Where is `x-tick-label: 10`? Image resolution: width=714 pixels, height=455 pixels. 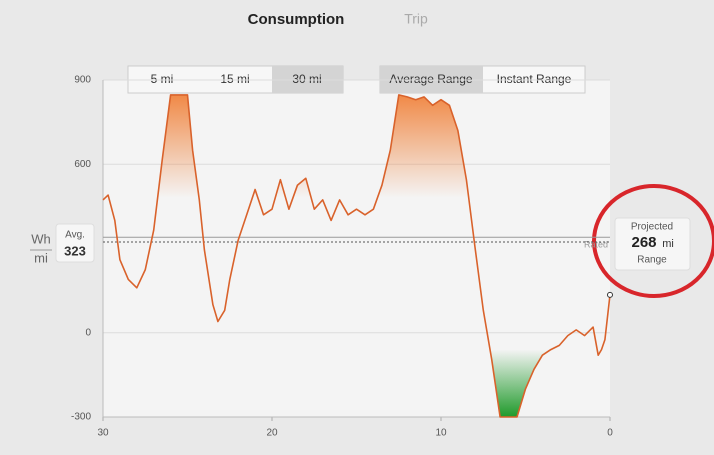
x-tick-label: 10 is located at coordinates (441, 433).